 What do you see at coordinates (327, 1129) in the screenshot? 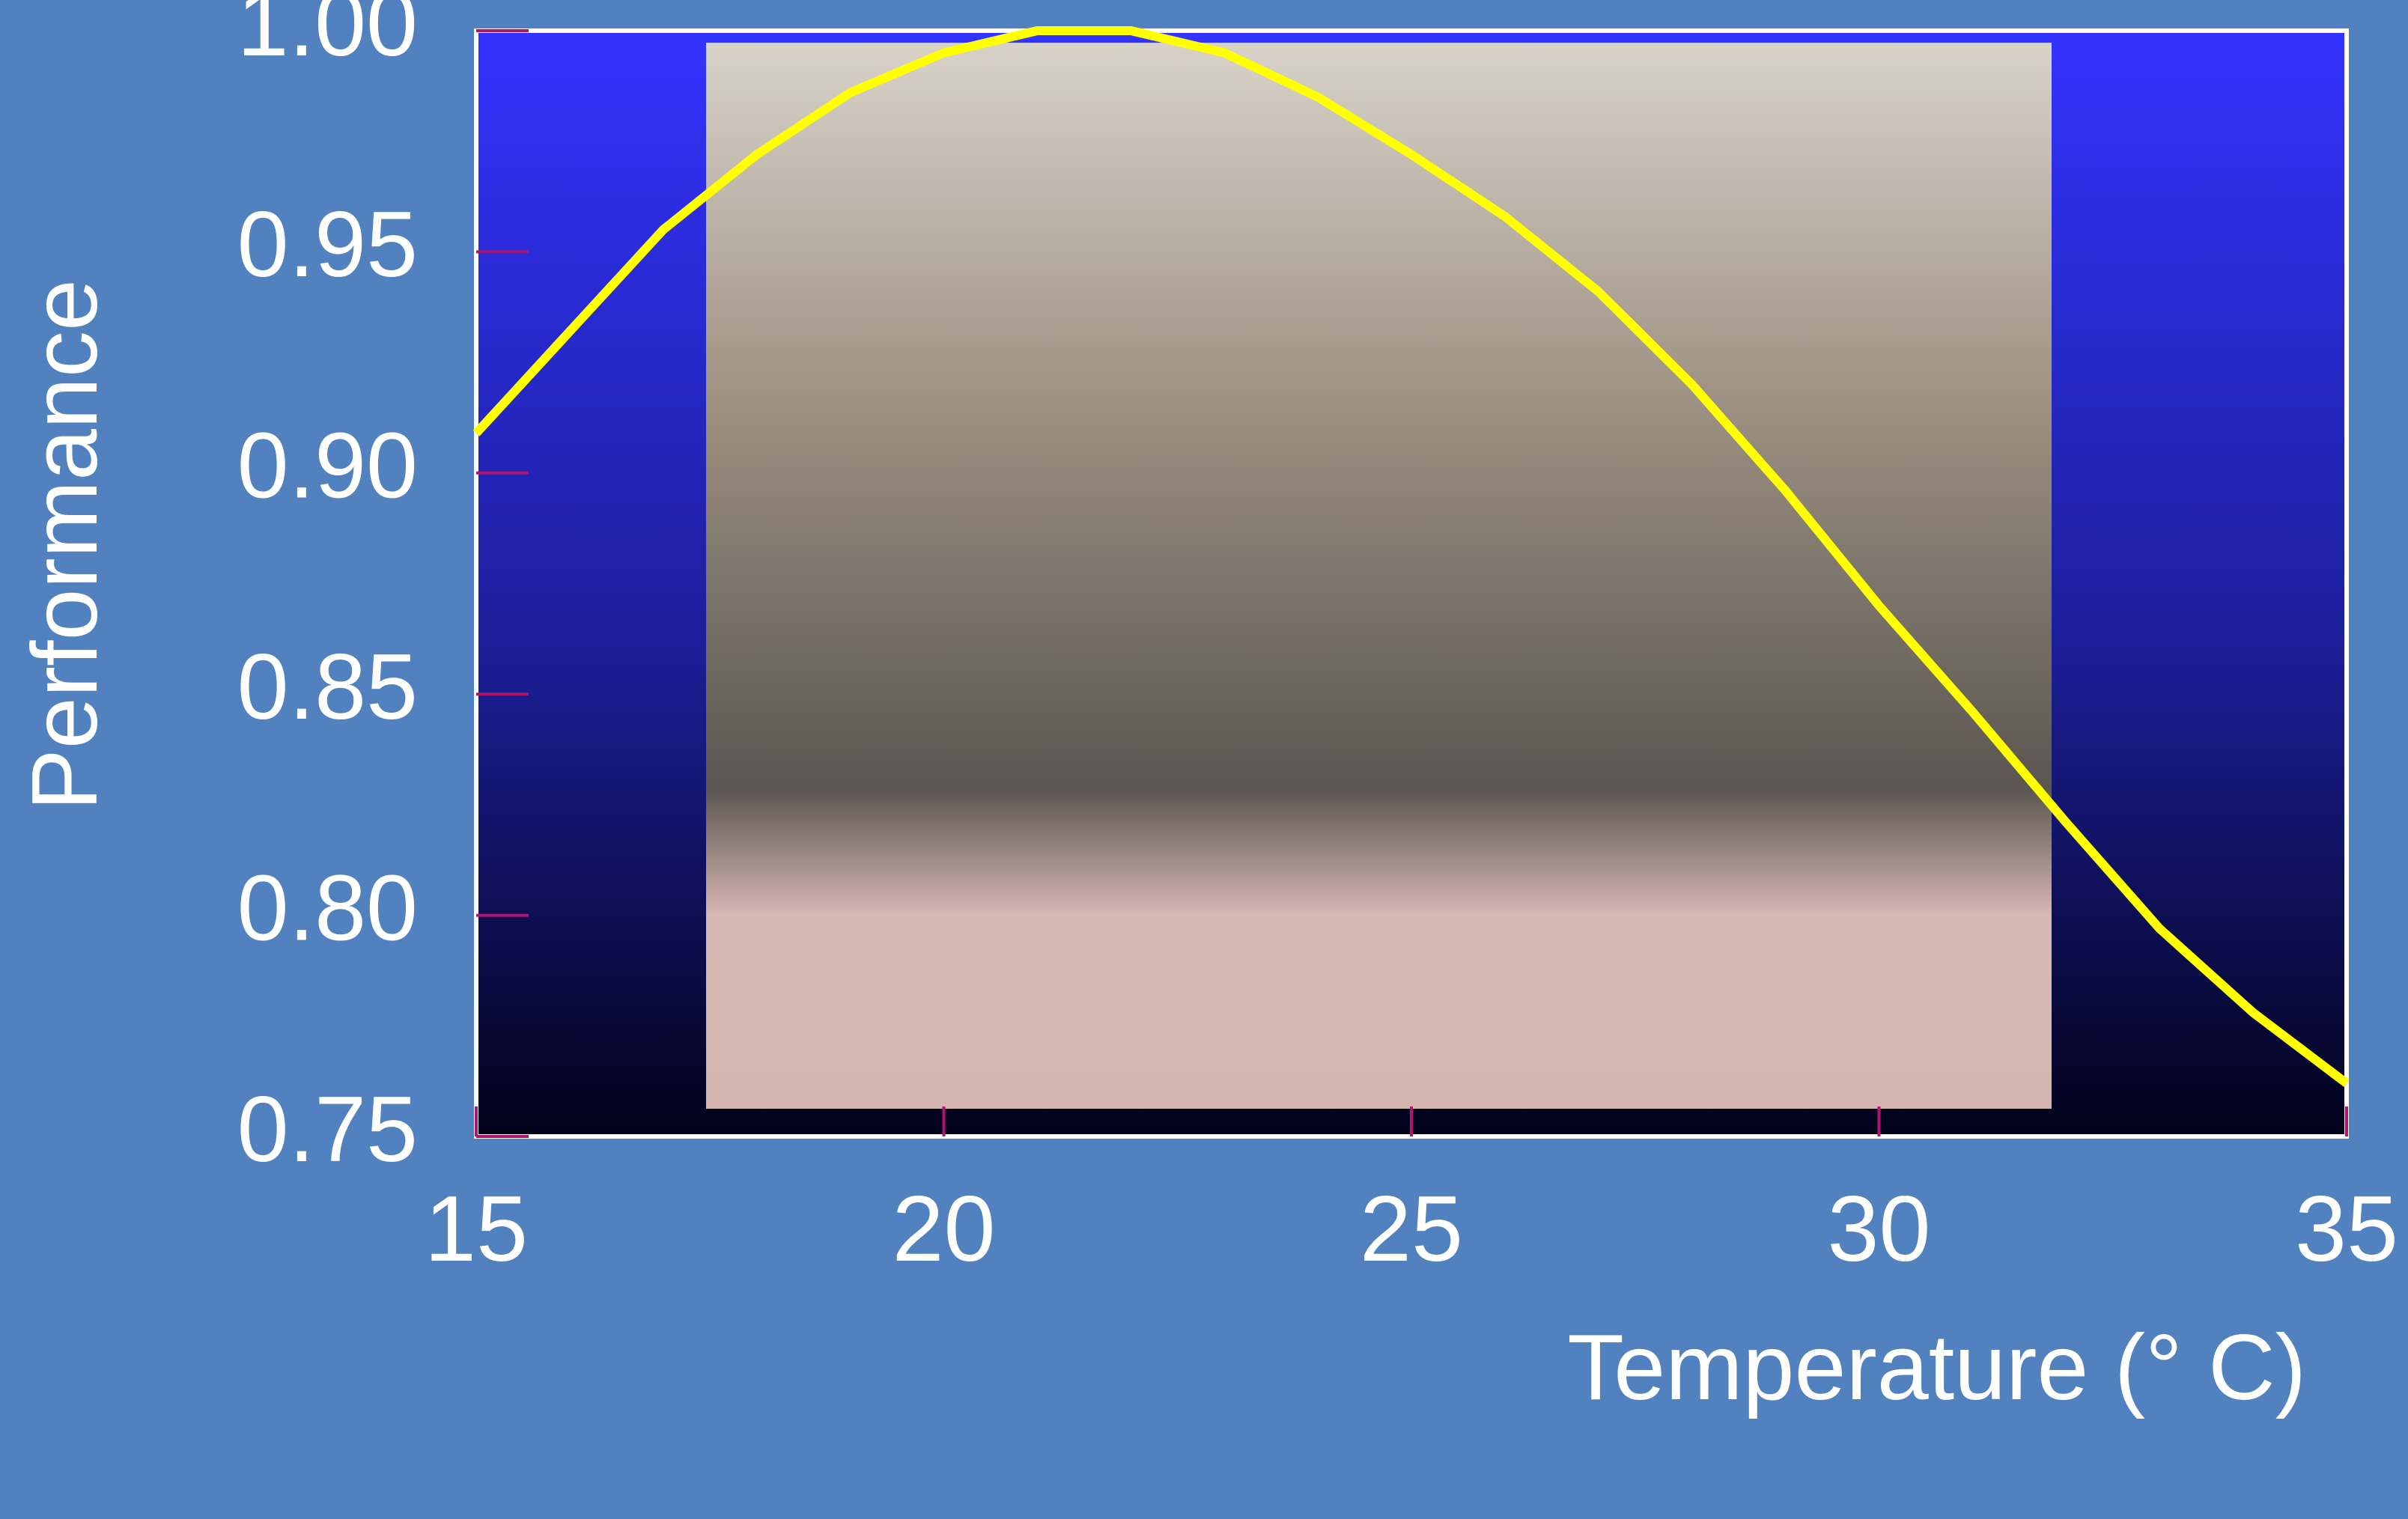
I see `y-tick-label: 0.75` at bounding box center [327, 1129].